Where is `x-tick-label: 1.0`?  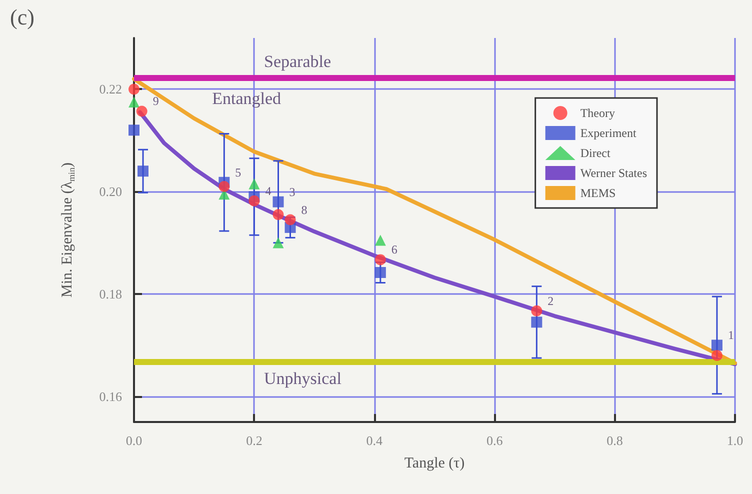
x-tick-label: 1.0 is located at coordinates (735, 440).